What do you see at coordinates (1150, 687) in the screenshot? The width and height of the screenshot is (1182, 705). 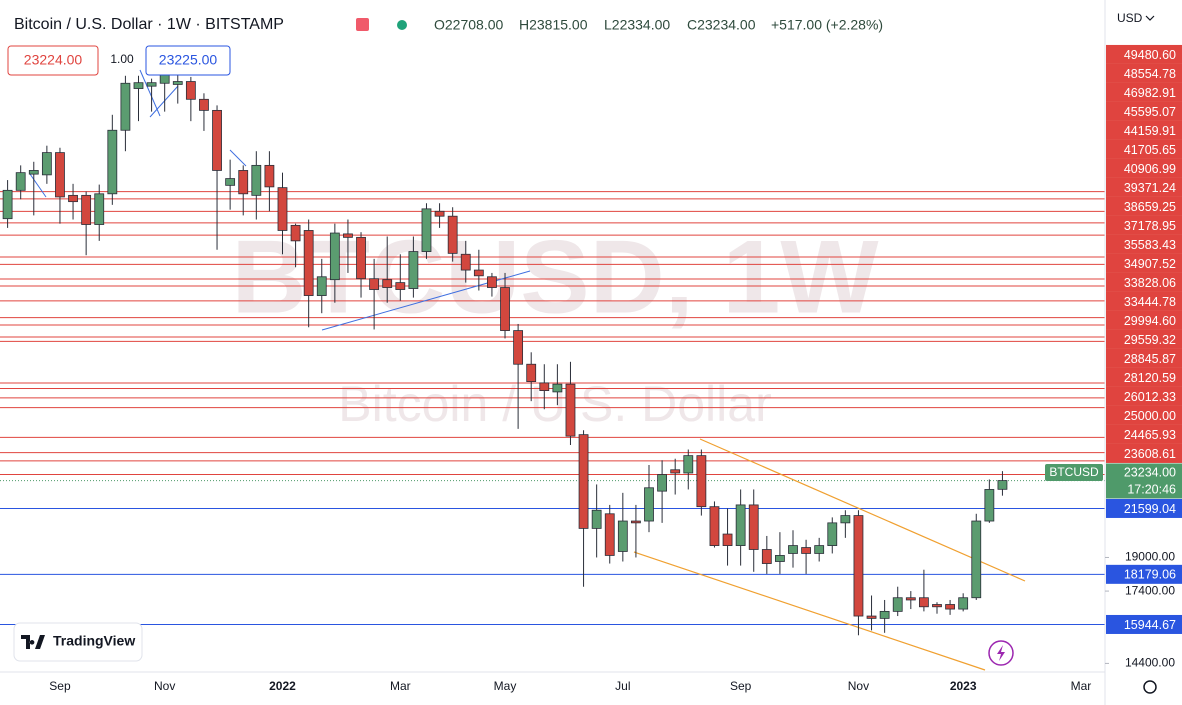 I see `settings-icon` at bounding box center [1150, 687].